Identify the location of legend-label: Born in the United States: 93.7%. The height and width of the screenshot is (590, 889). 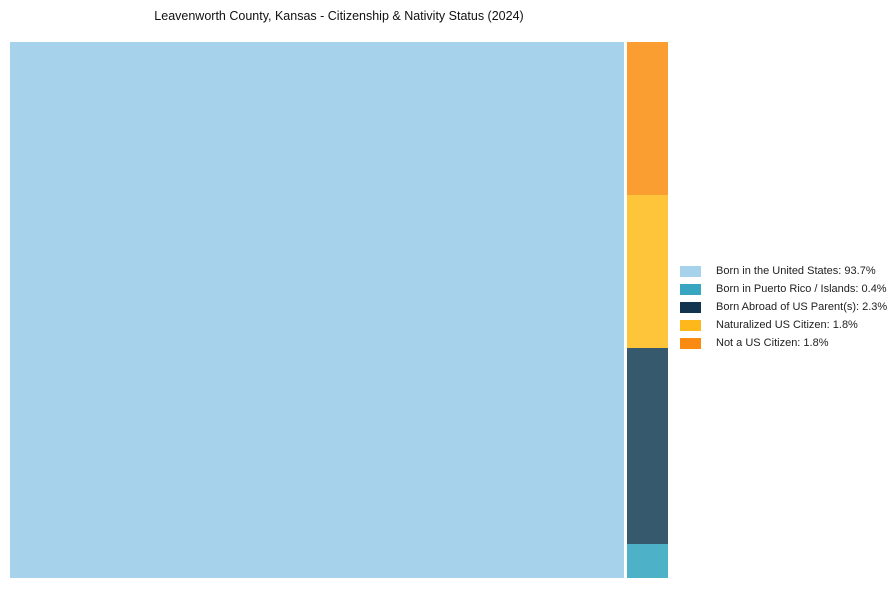
(796, 271).